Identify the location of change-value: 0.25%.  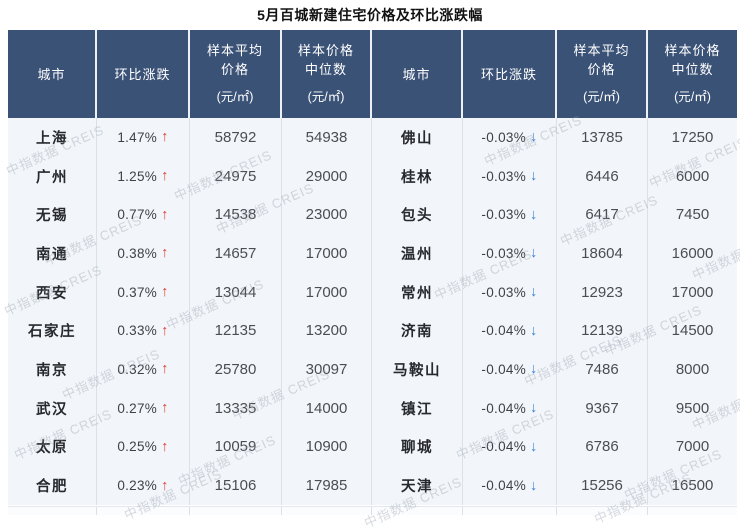
(137, 447).